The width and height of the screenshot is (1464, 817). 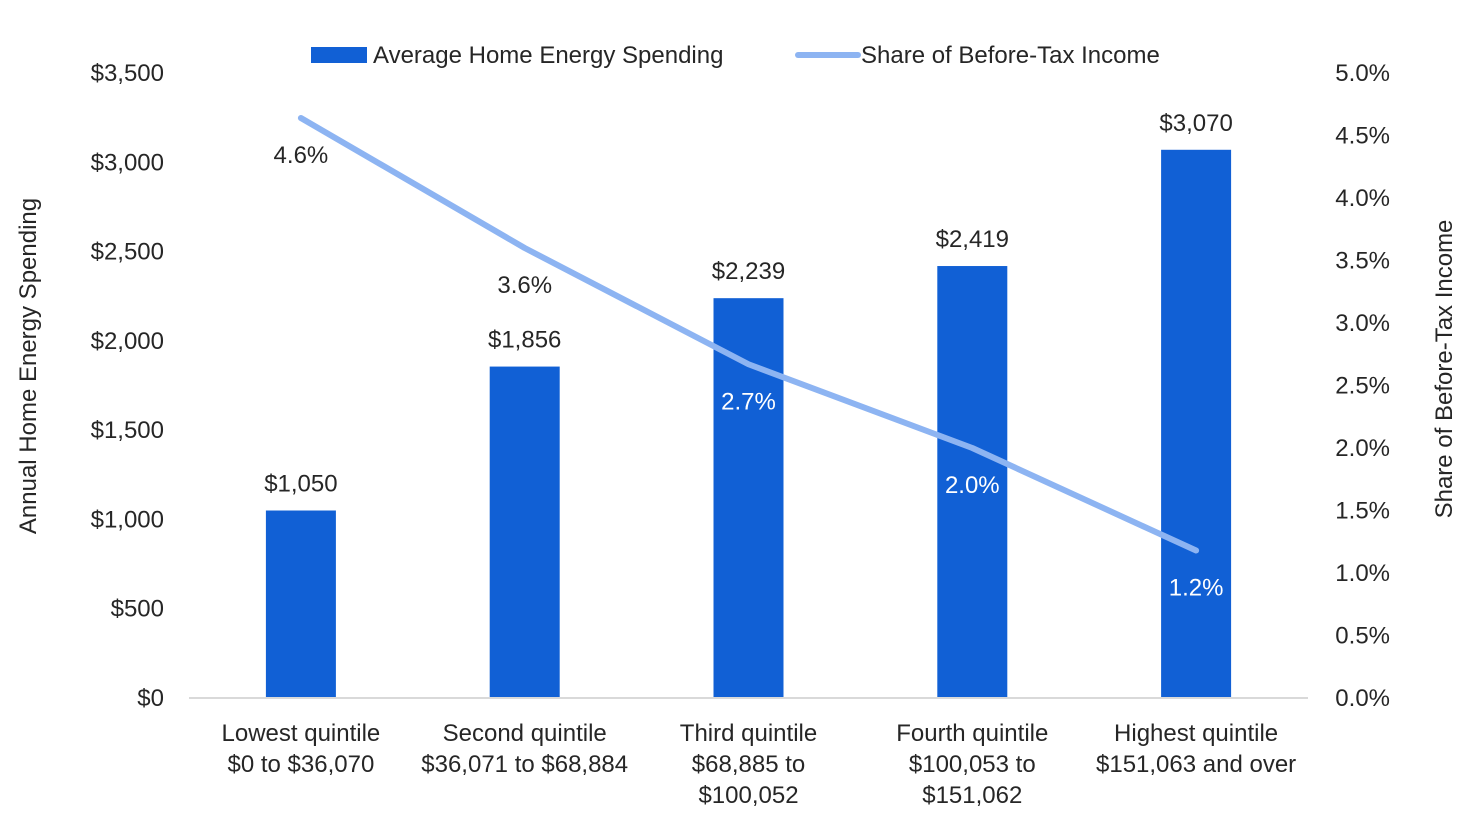 What do you see at coordinates (1362, 323) in the screenshot?
I see `y2-tick-label: 3.0%` at bounding box center [1362, 323].